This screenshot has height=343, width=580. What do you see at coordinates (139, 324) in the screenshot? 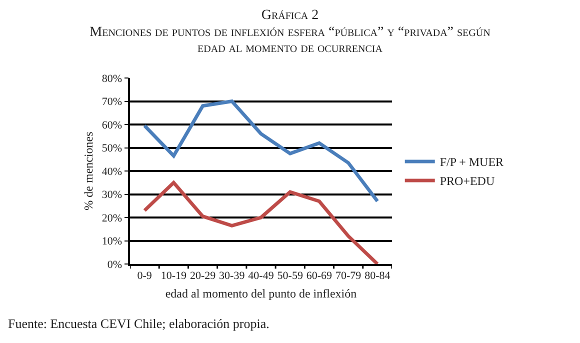
I see `source-note: Fuente: Encuesta CEVI Chile; elaboración propia.` at bounding box center [139, 324].